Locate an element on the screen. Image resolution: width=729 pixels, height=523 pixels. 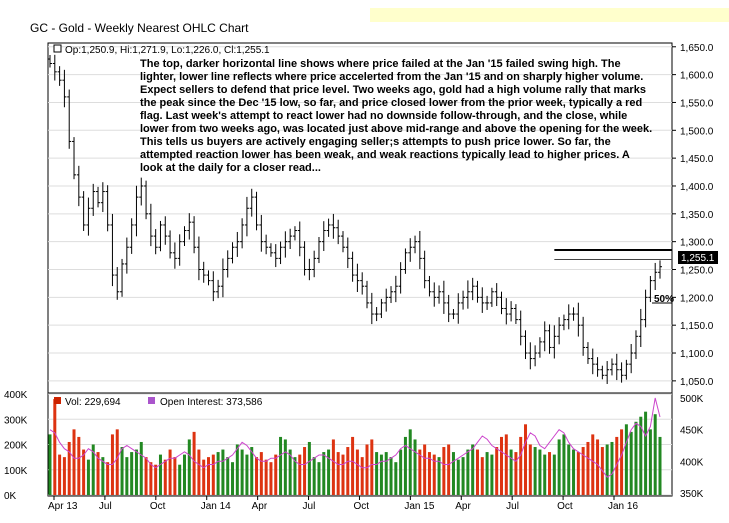
price-tick-label: 1,050.0 is located at coordinates (697, 382).